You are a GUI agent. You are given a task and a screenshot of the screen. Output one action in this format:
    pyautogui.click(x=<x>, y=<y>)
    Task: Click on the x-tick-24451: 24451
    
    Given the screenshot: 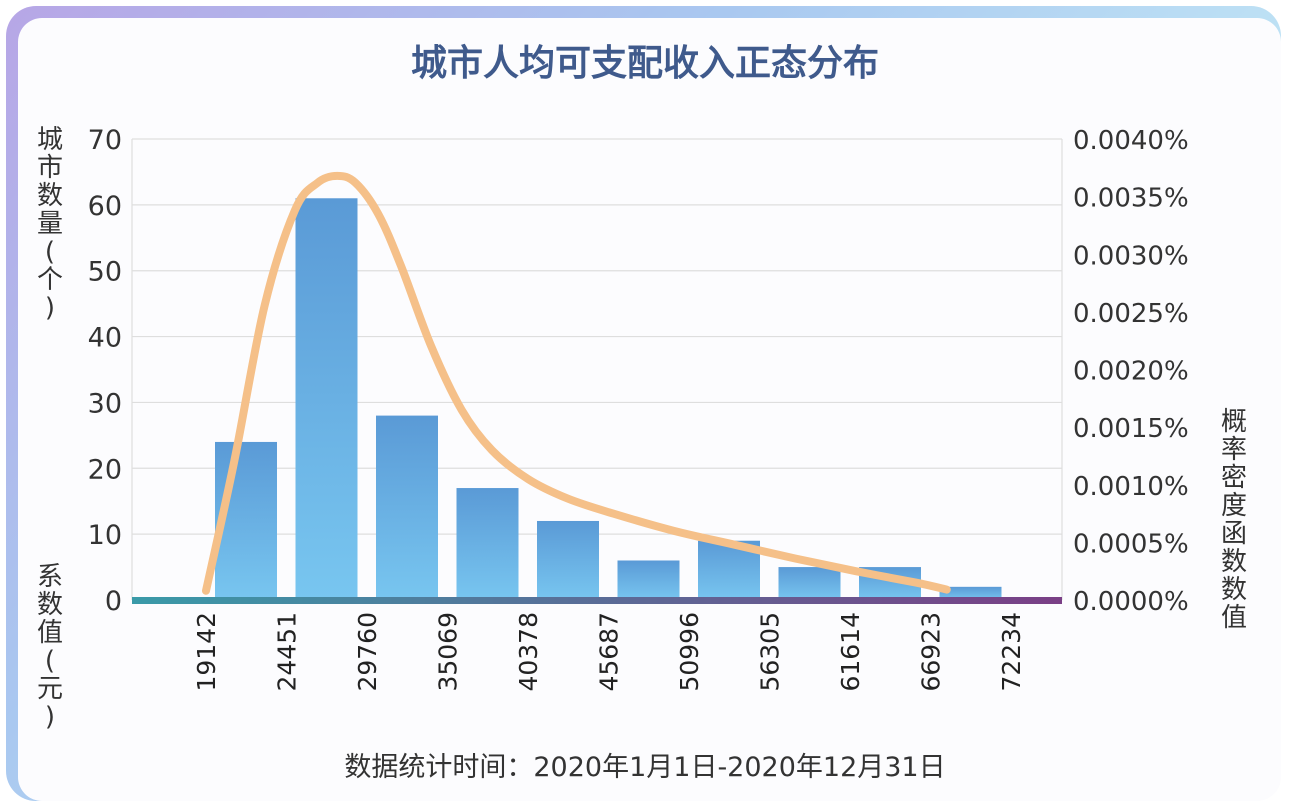 What is the action you would take?
    pyautogui.click(x=287, y=652)
    